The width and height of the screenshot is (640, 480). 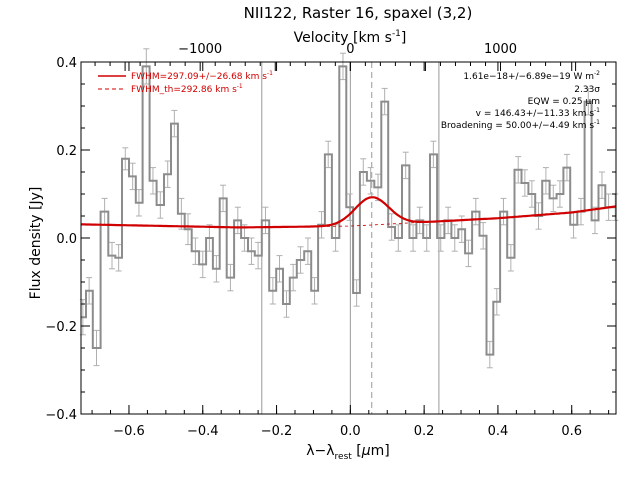 What do you see at coordinates (203, 431) in the screenshot?
I see `x-tick-label: −0.4` at bounding box center [203, 431].